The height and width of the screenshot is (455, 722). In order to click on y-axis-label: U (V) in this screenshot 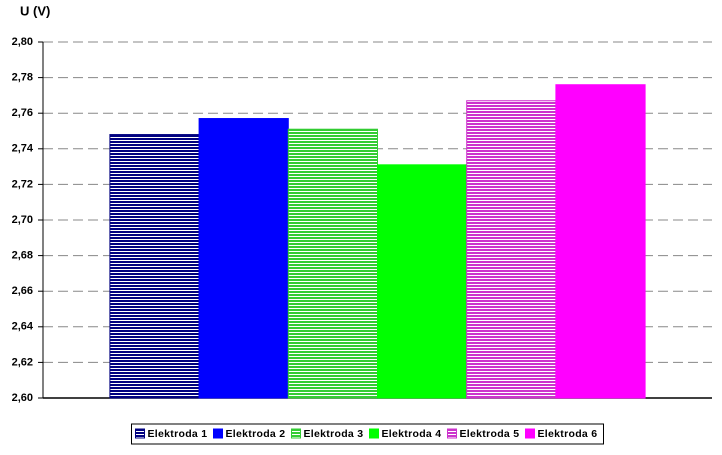, I will do `click(35, 10)`.